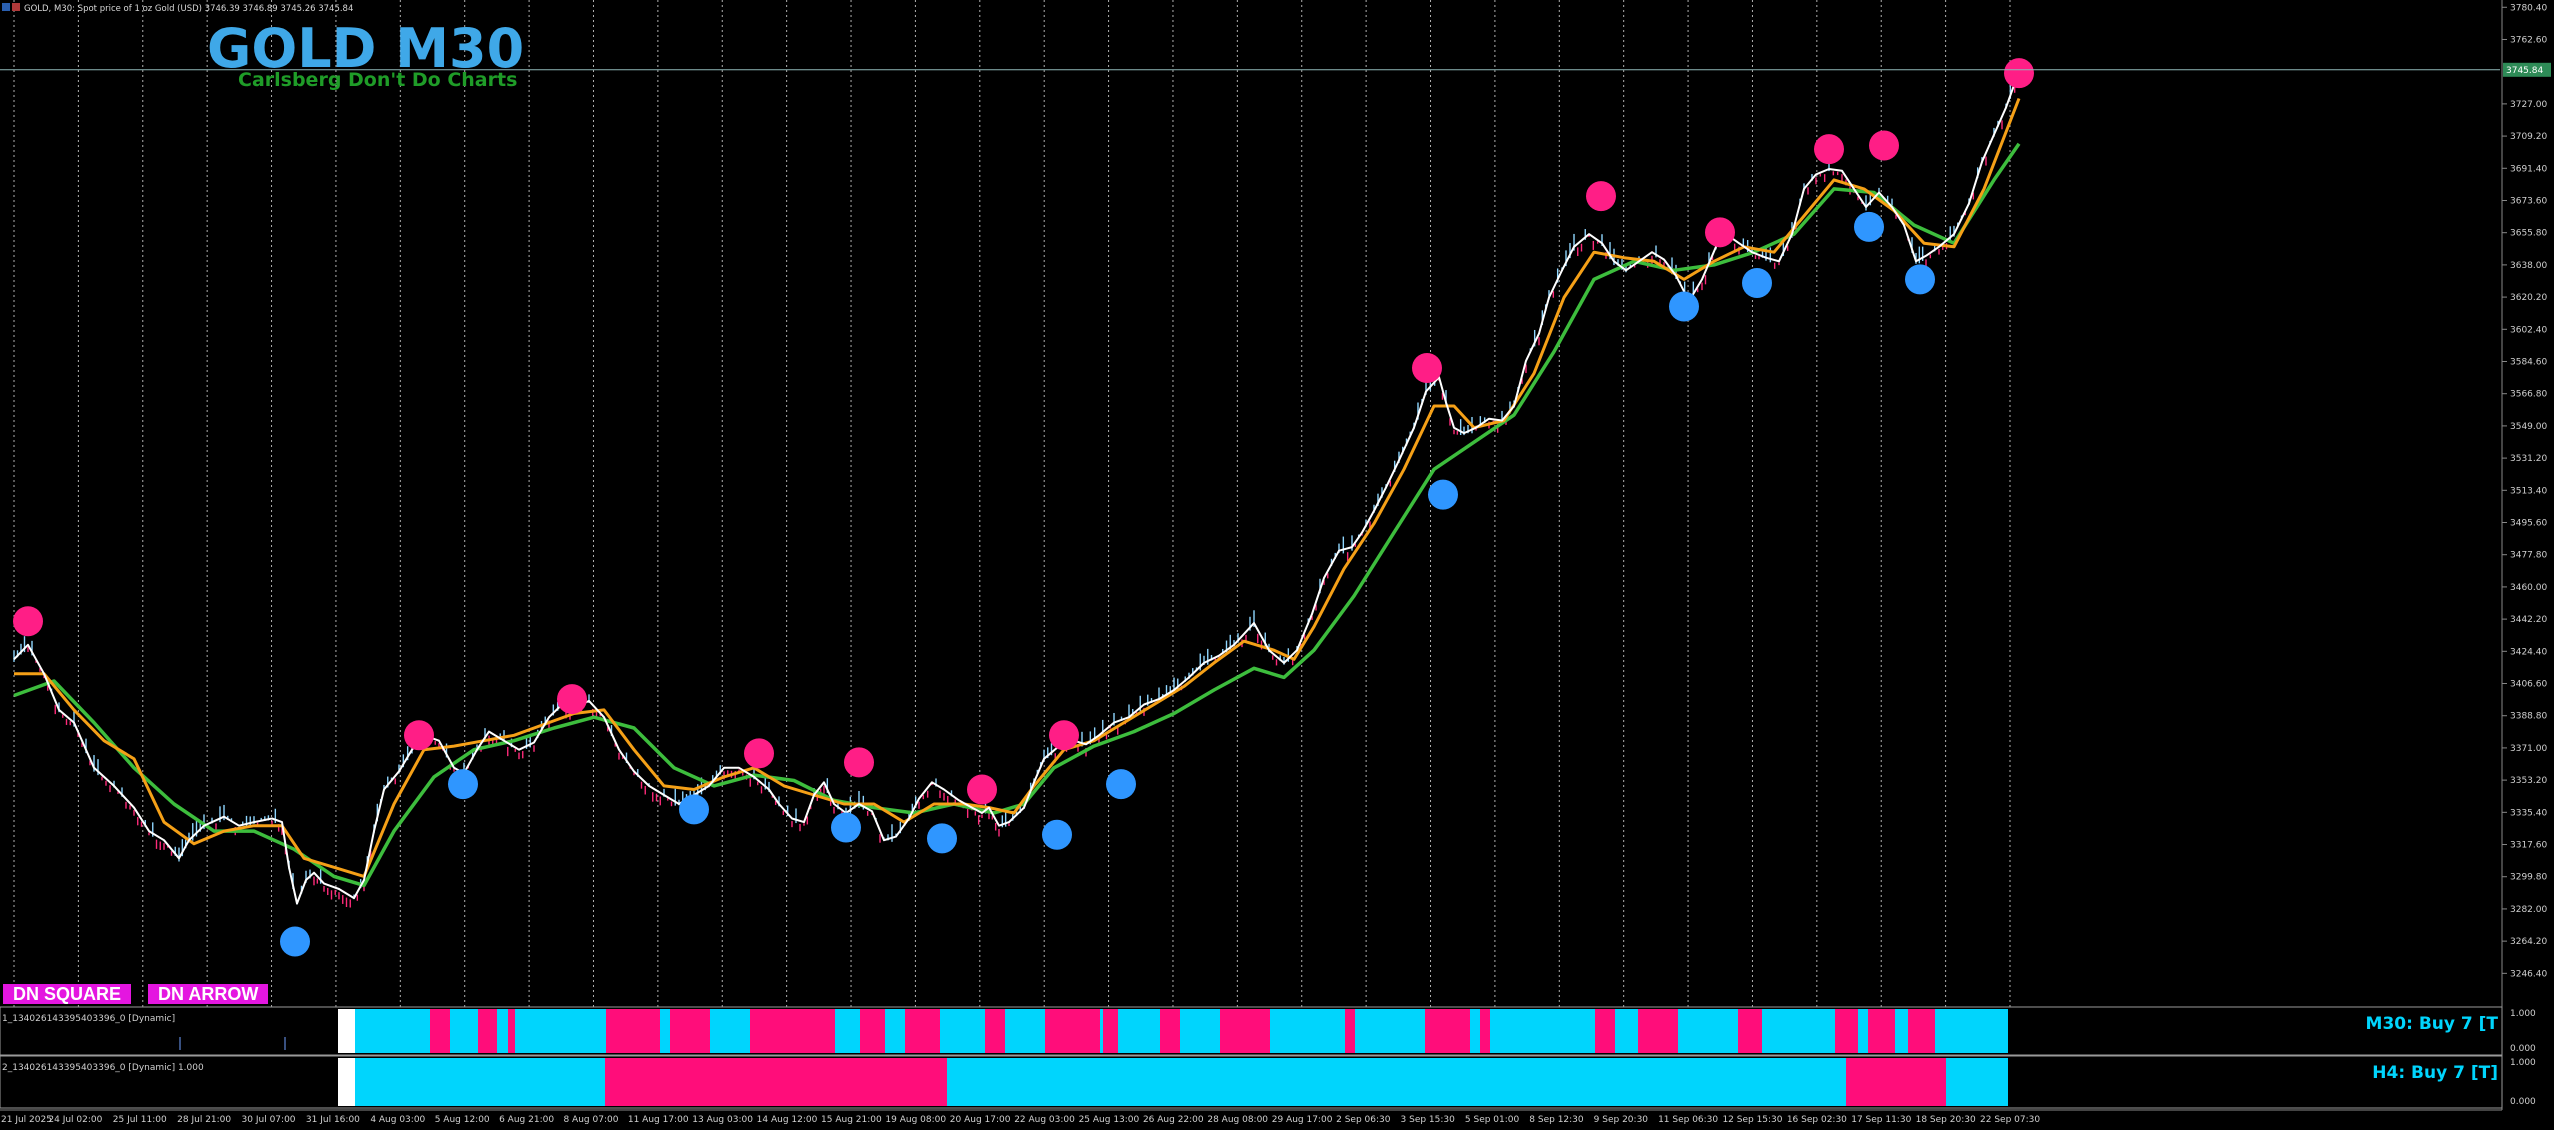 The image size is (2554, 1130). I want to click on y-tick-label: 3477.80, so click(2528, 556).